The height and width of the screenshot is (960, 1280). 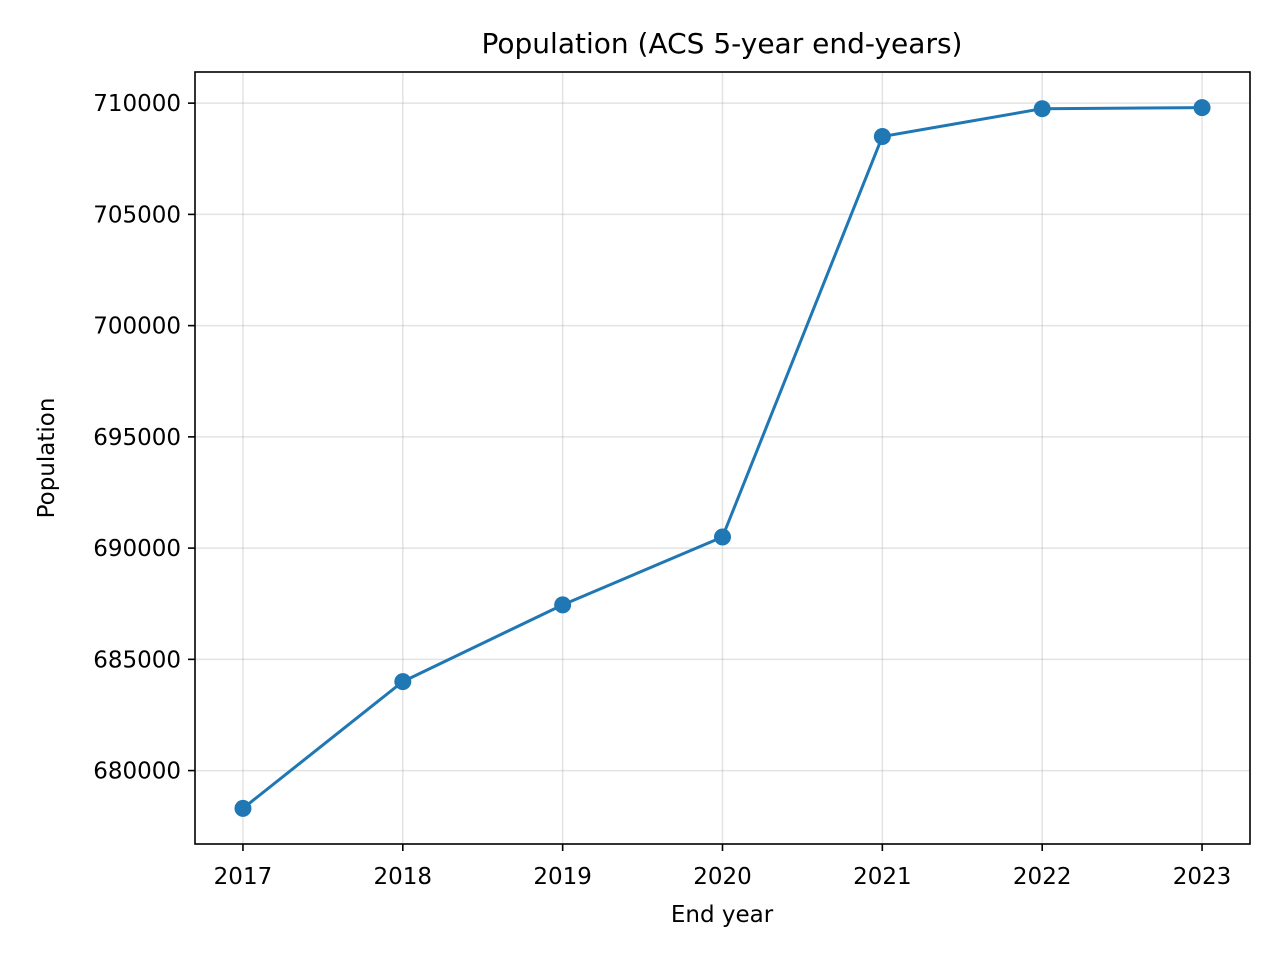 What do you see at coordinates (562, 877) in the screenshot?
I see `x-tick-label: 2019` at bounding box center [562, 877].